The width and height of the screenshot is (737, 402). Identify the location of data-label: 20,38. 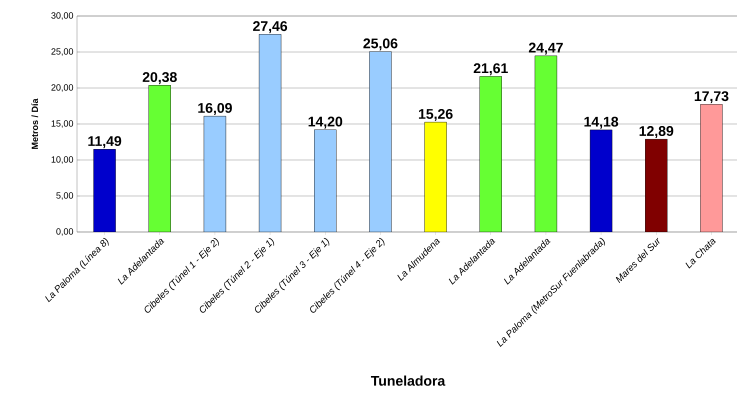
(159, 78).